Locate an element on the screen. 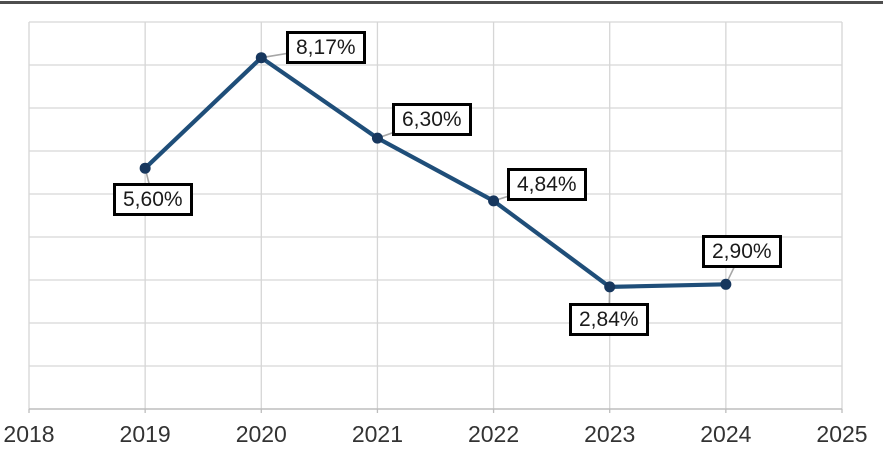 Image resolution: width=883 pixels, height=457 pixels. data-label: 2,84% is located at coordinates (609, 319).